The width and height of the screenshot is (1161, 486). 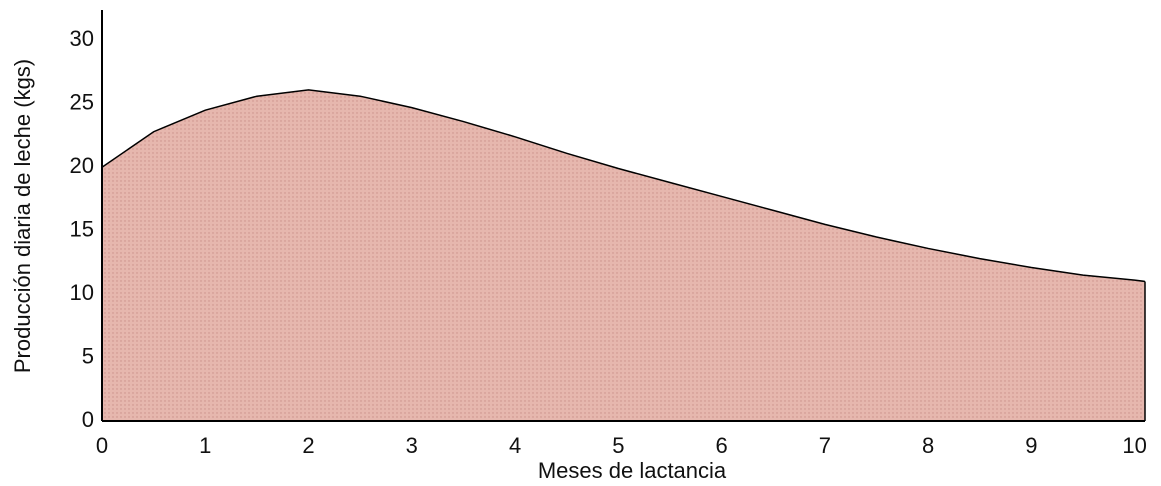 I want to click on x-tick-label: 0, so click(x=102, y=445).